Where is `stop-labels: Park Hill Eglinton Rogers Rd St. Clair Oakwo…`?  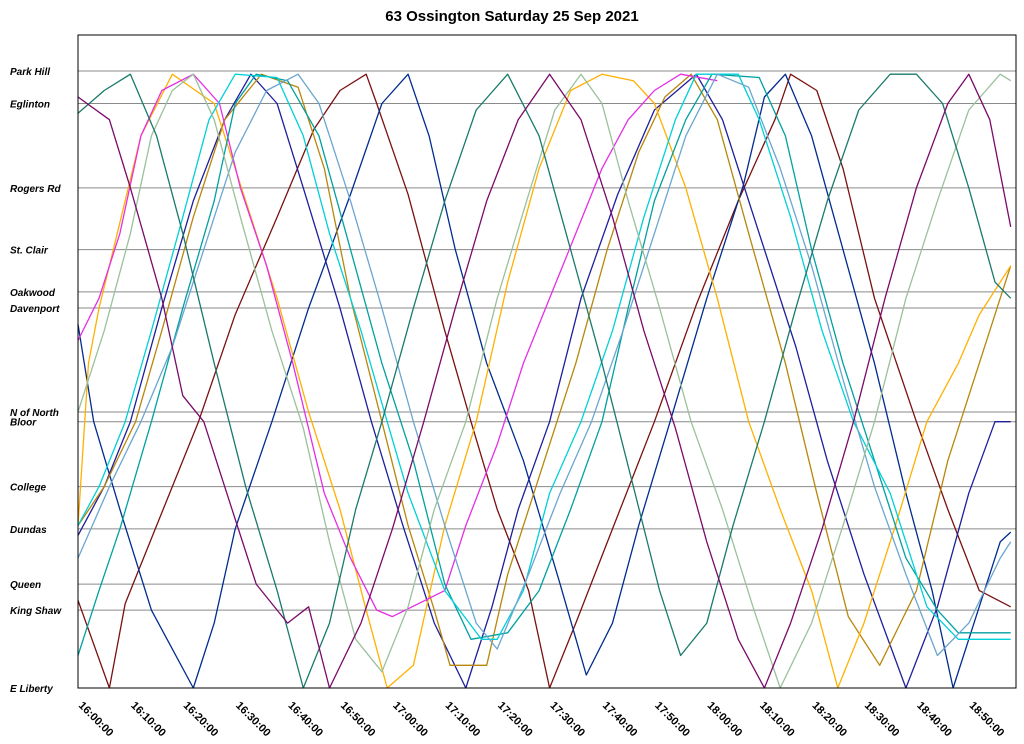 stop-labels: Park Hill Eglinton Rogers Rd St. Clair Oakwo… is located at coordinates (36, 381).